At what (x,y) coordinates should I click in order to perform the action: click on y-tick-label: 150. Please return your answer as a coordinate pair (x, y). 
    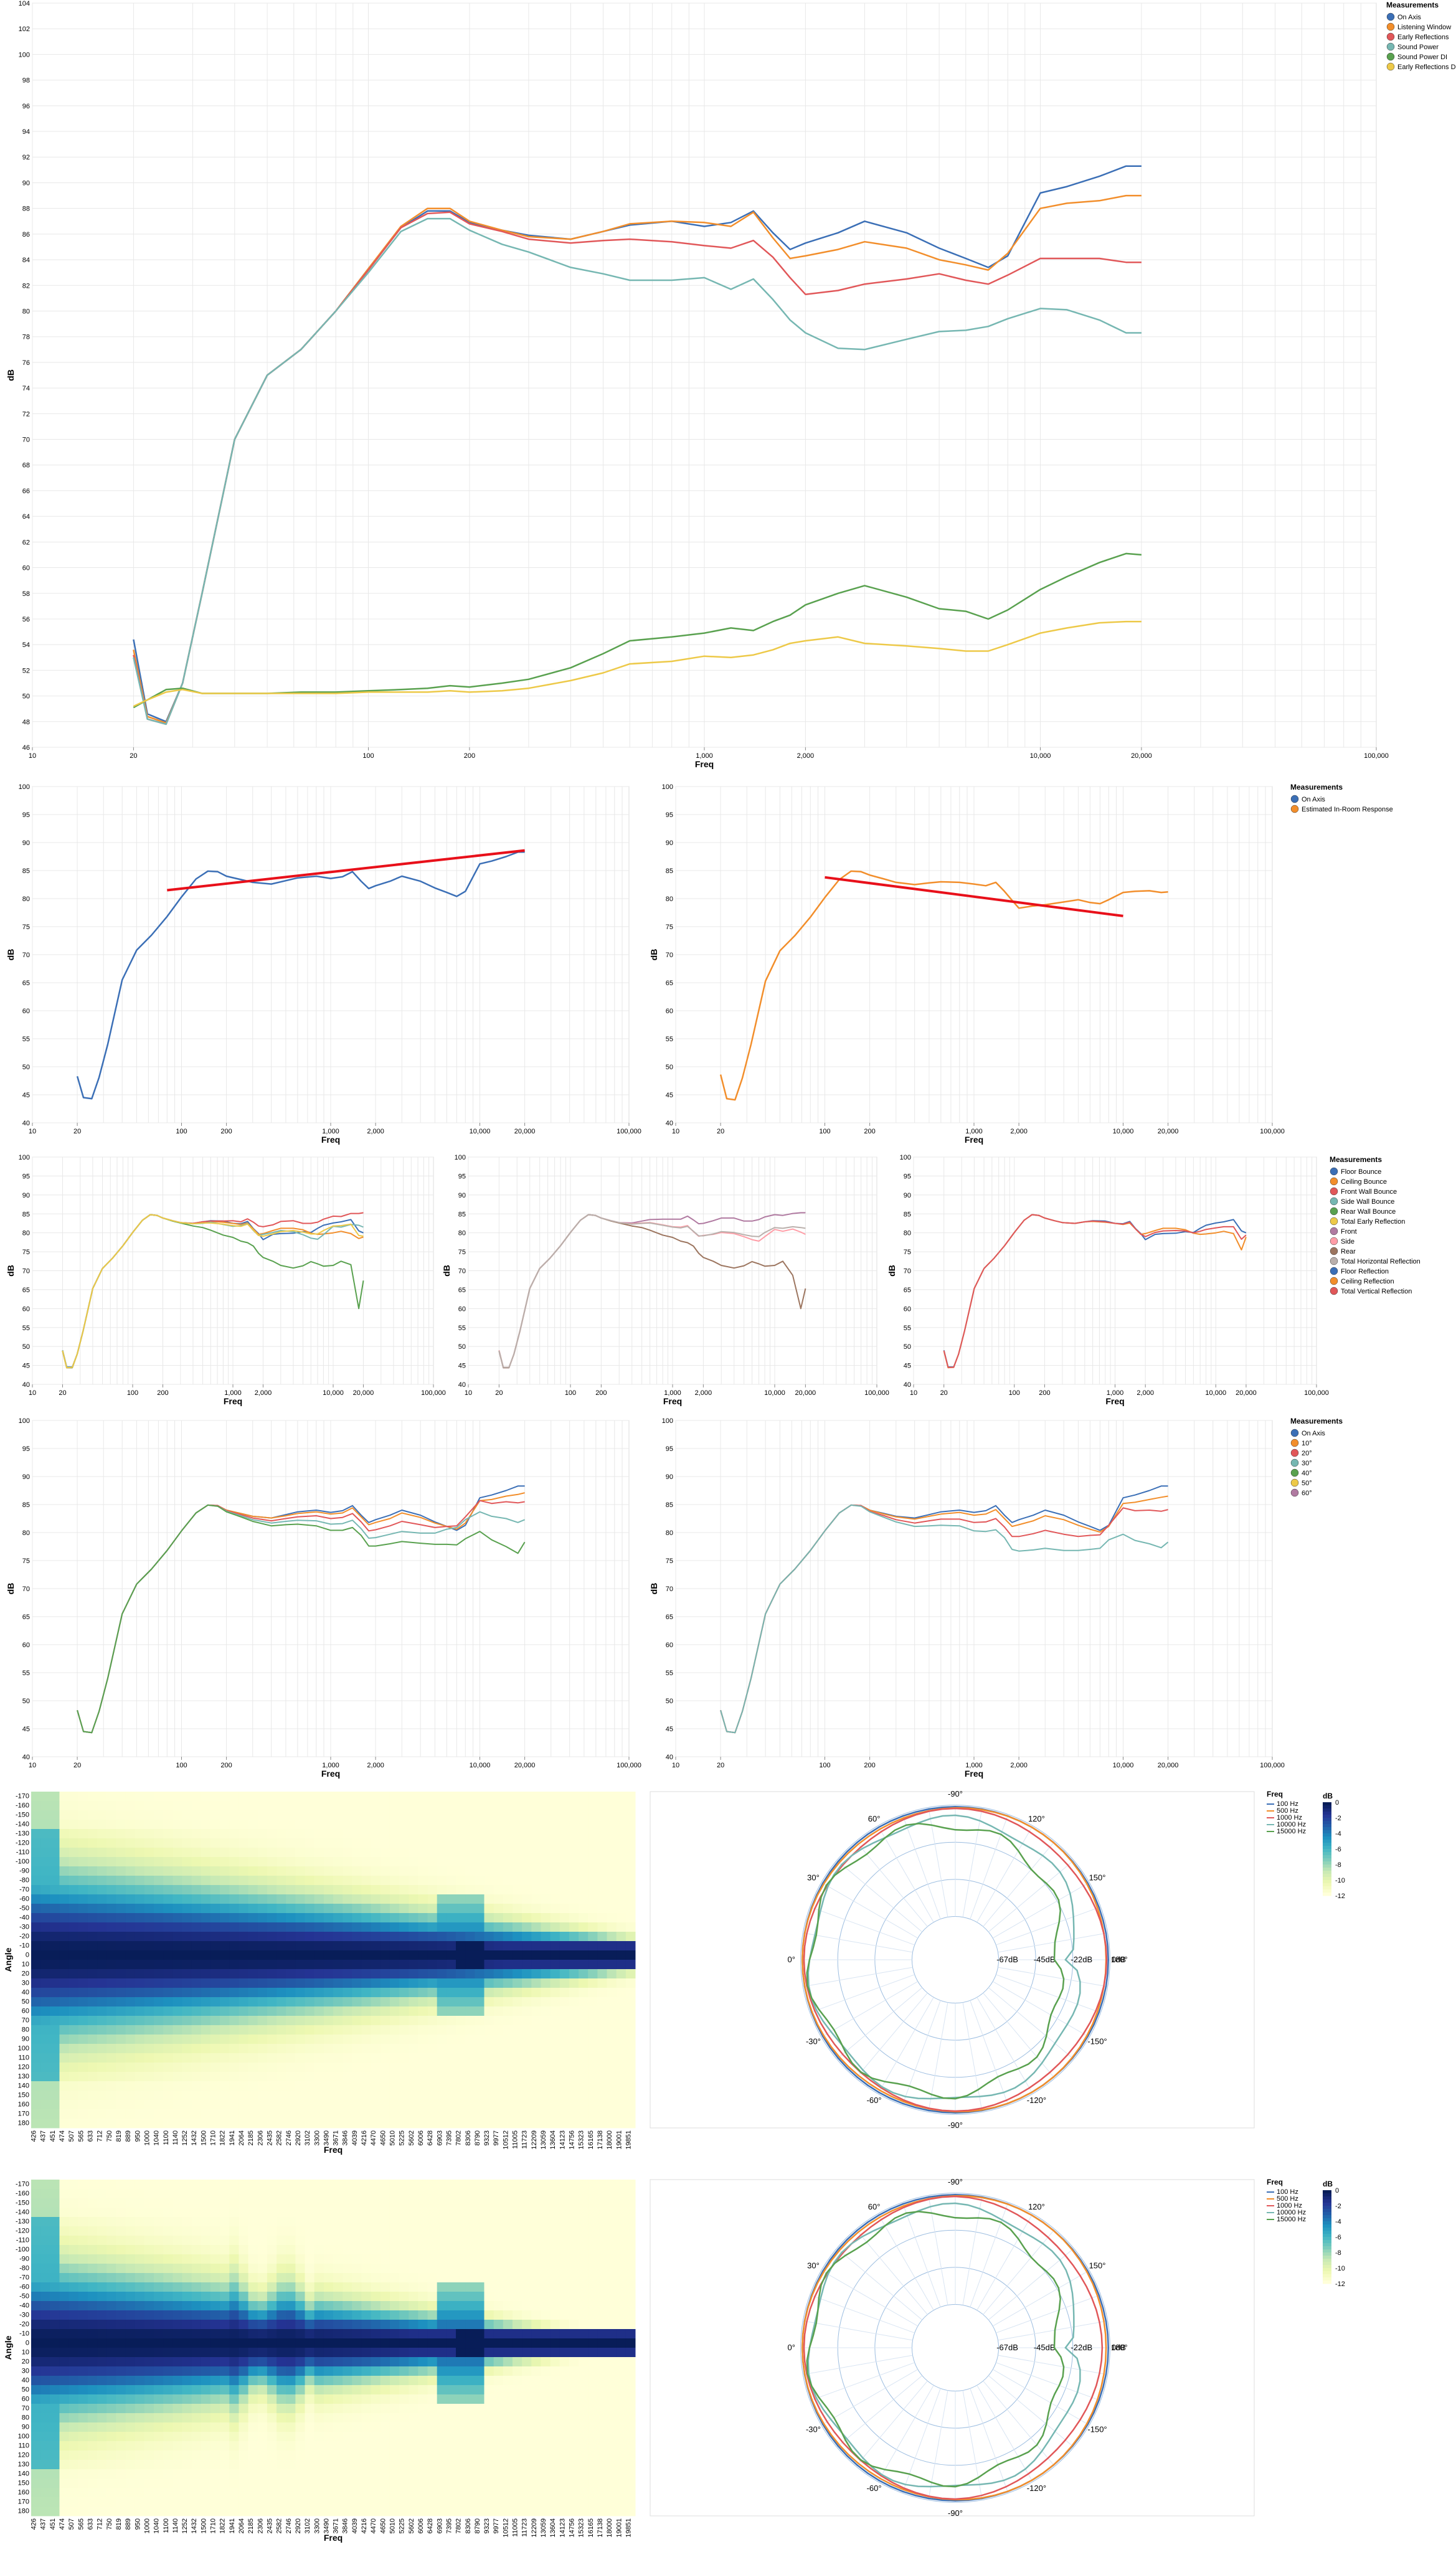
    Looking at the image, I should click on (24, 2095).